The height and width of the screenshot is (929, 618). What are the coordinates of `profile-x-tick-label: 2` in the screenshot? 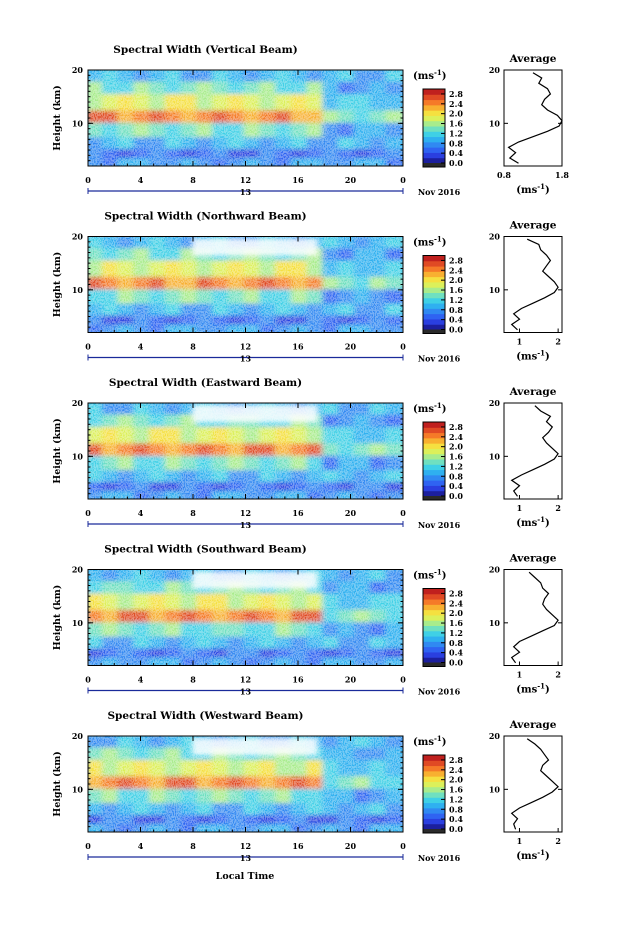 It's located at (558, 508).